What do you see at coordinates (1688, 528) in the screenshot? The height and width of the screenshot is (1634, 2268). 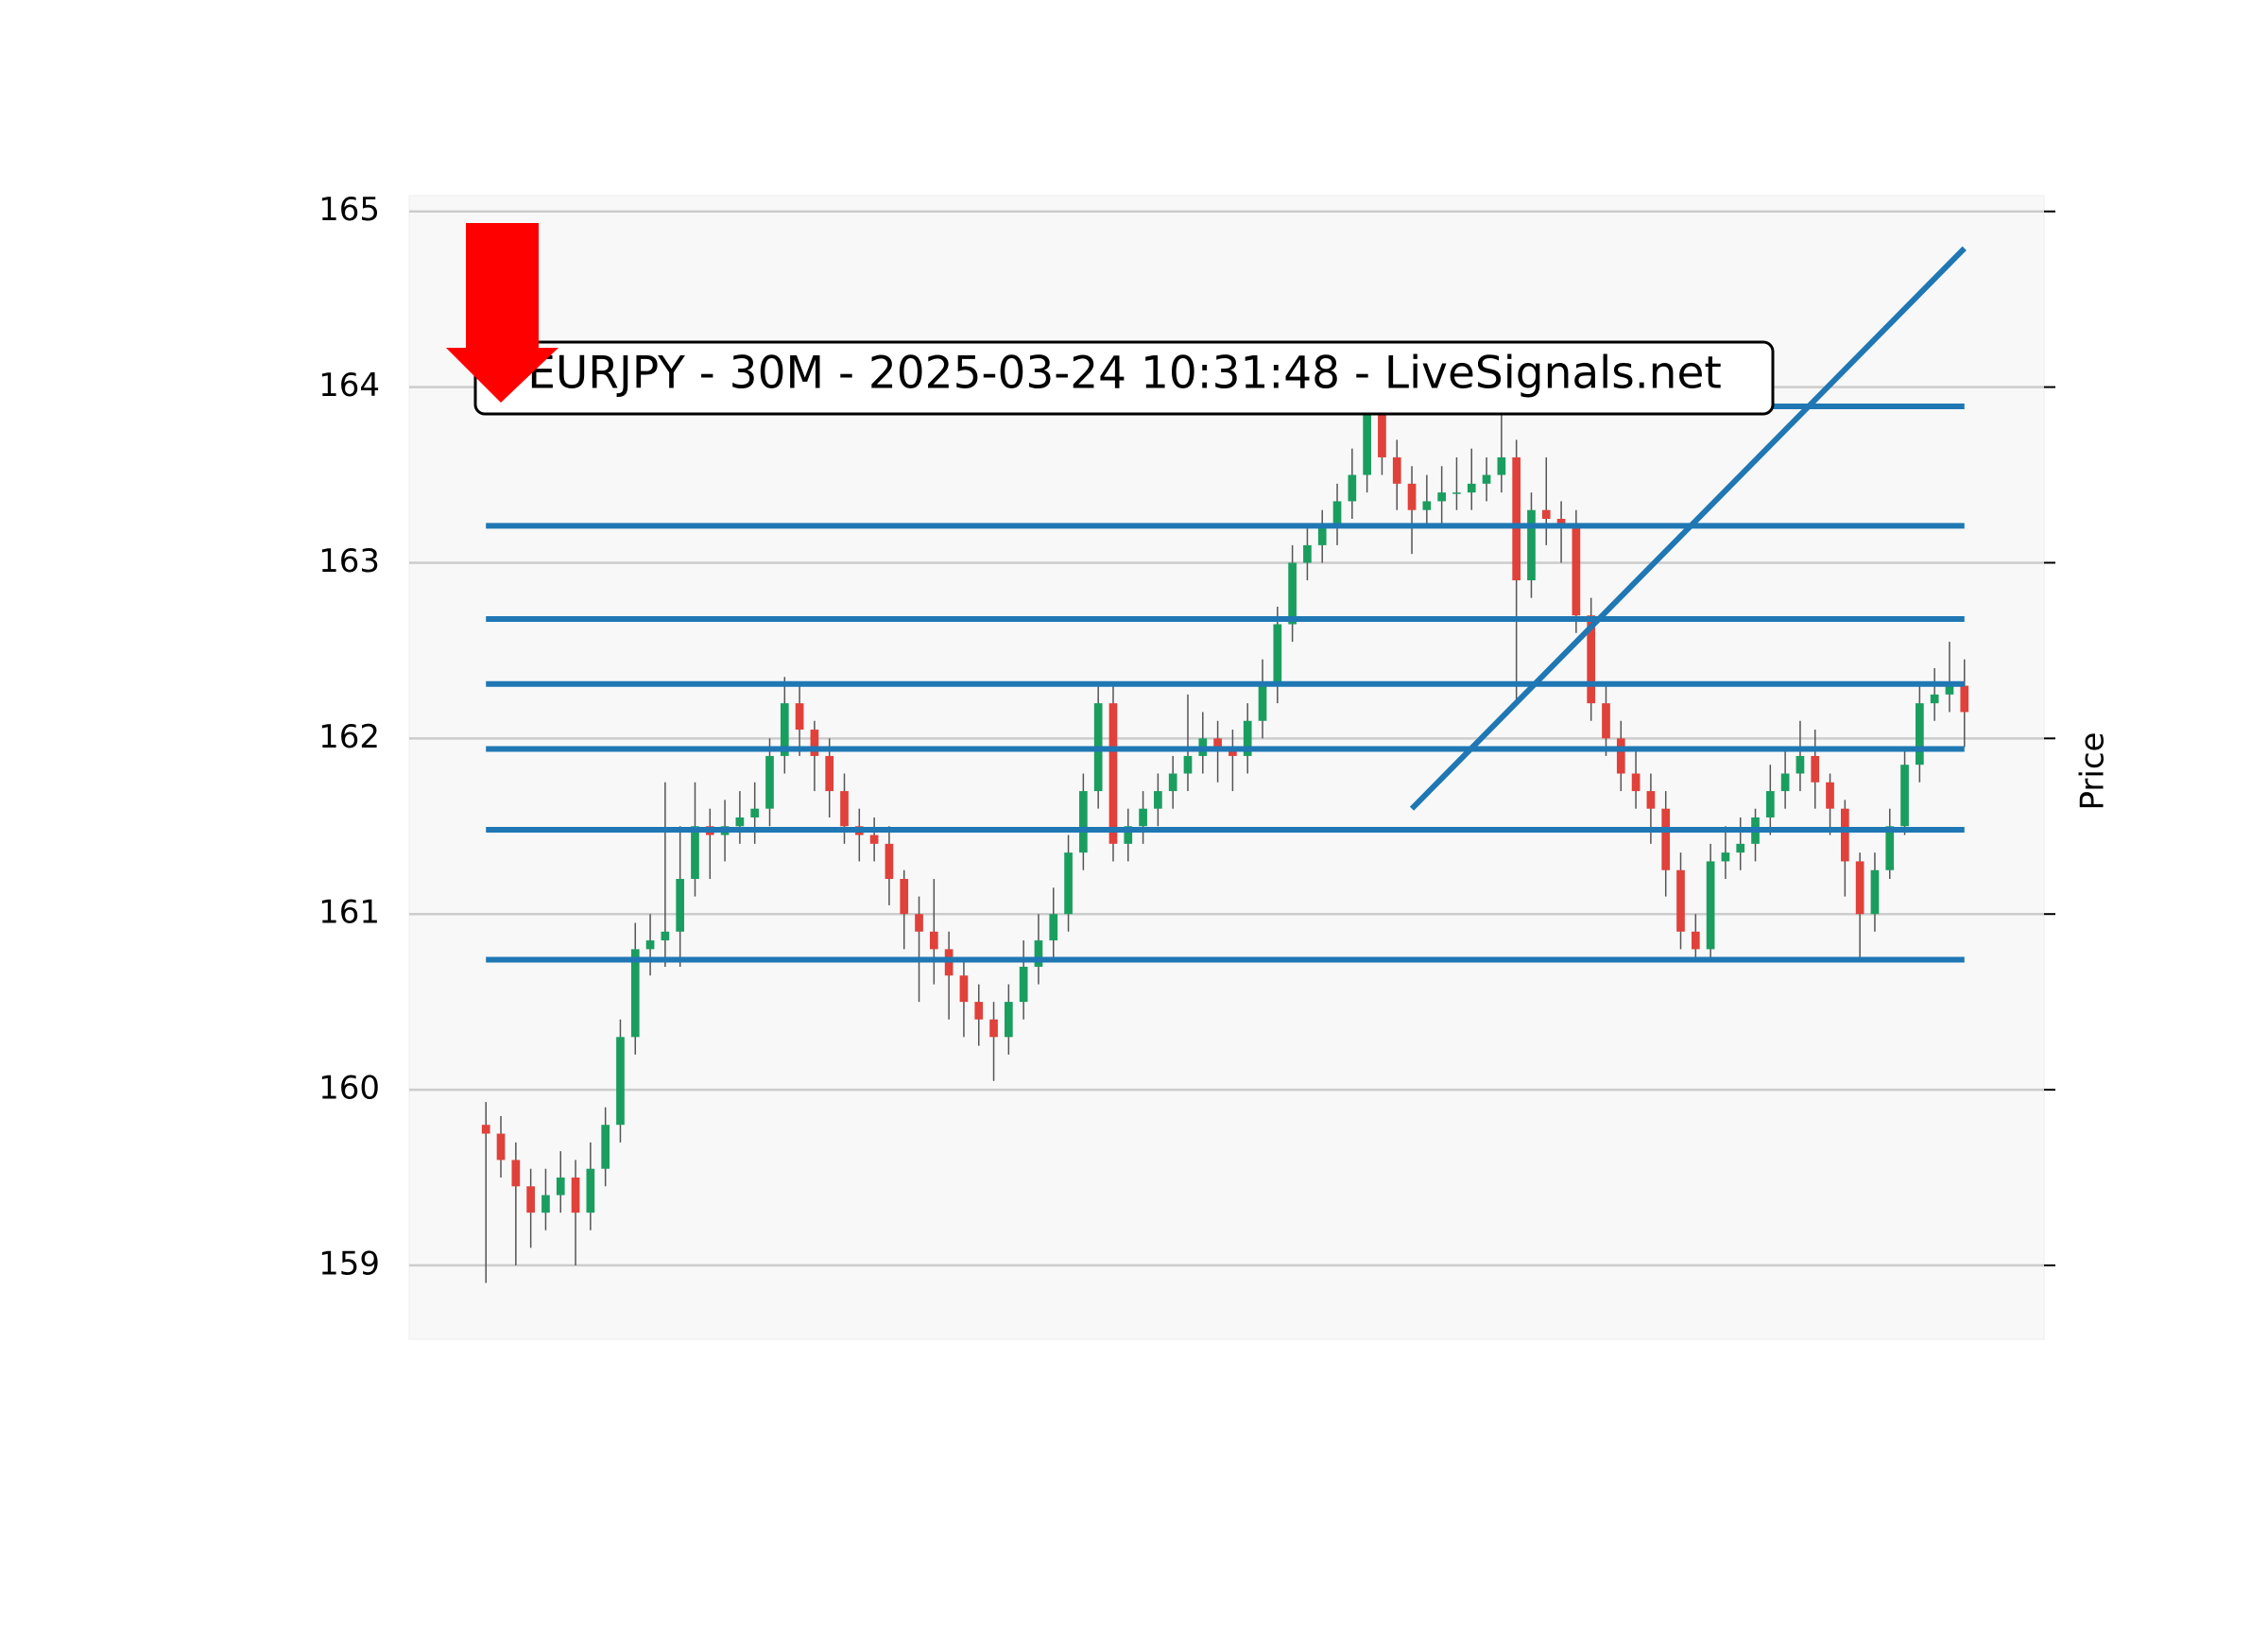 I see `level-line` at bounding box center [1688, 528].